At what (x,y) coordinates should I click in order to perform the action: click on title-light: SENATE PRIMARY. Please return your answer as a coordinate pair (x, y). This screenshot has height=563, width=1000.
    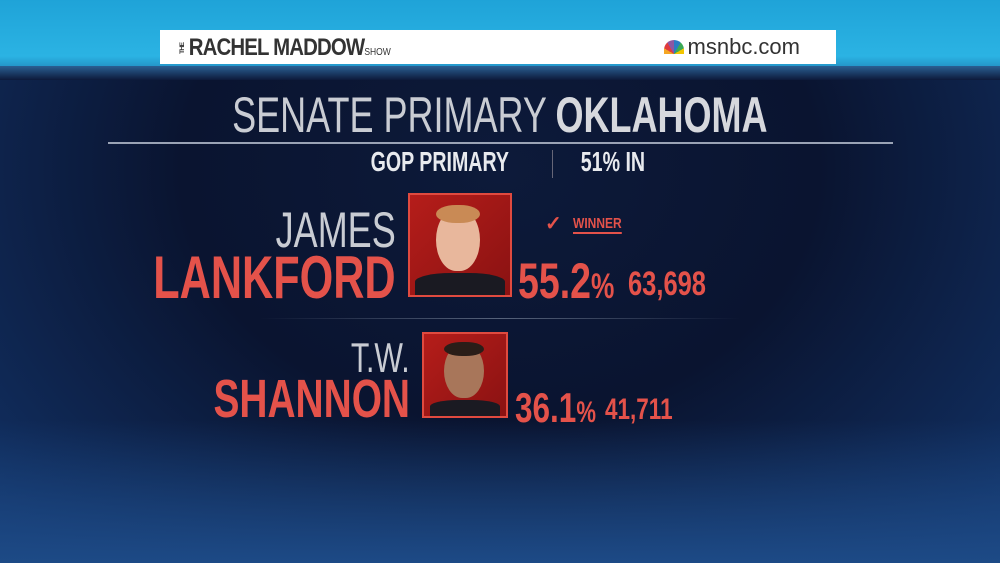
    Looking at the image, I should click on (390, 115).